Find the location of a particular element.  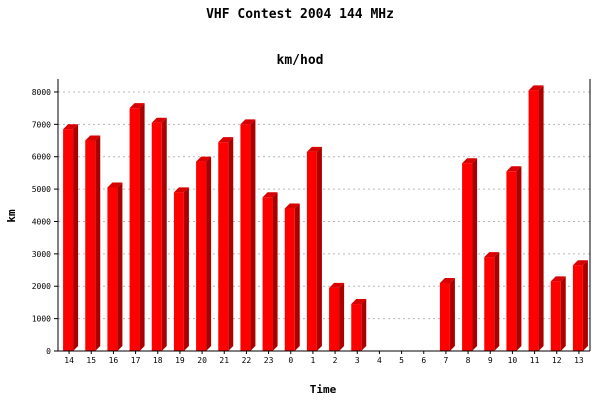

x-tick-label: 1 is located at coordinates (313, 360).